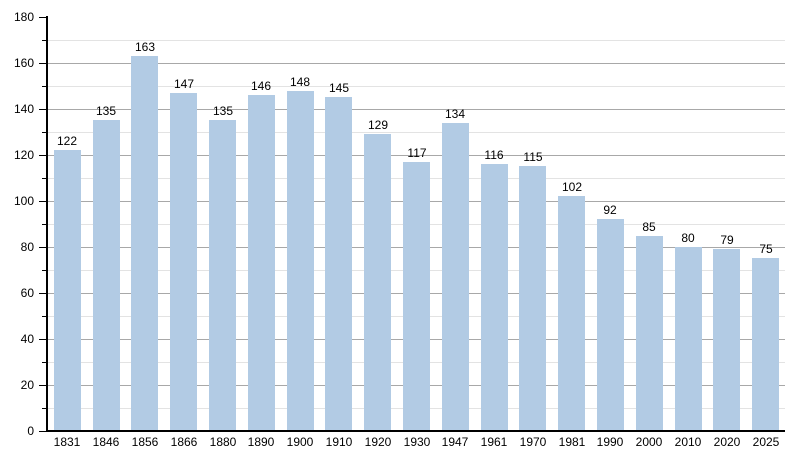 The height and width of the screenshot is (450, 800). I want to click on bar-value-label-1947: 134, so click(455, 114).